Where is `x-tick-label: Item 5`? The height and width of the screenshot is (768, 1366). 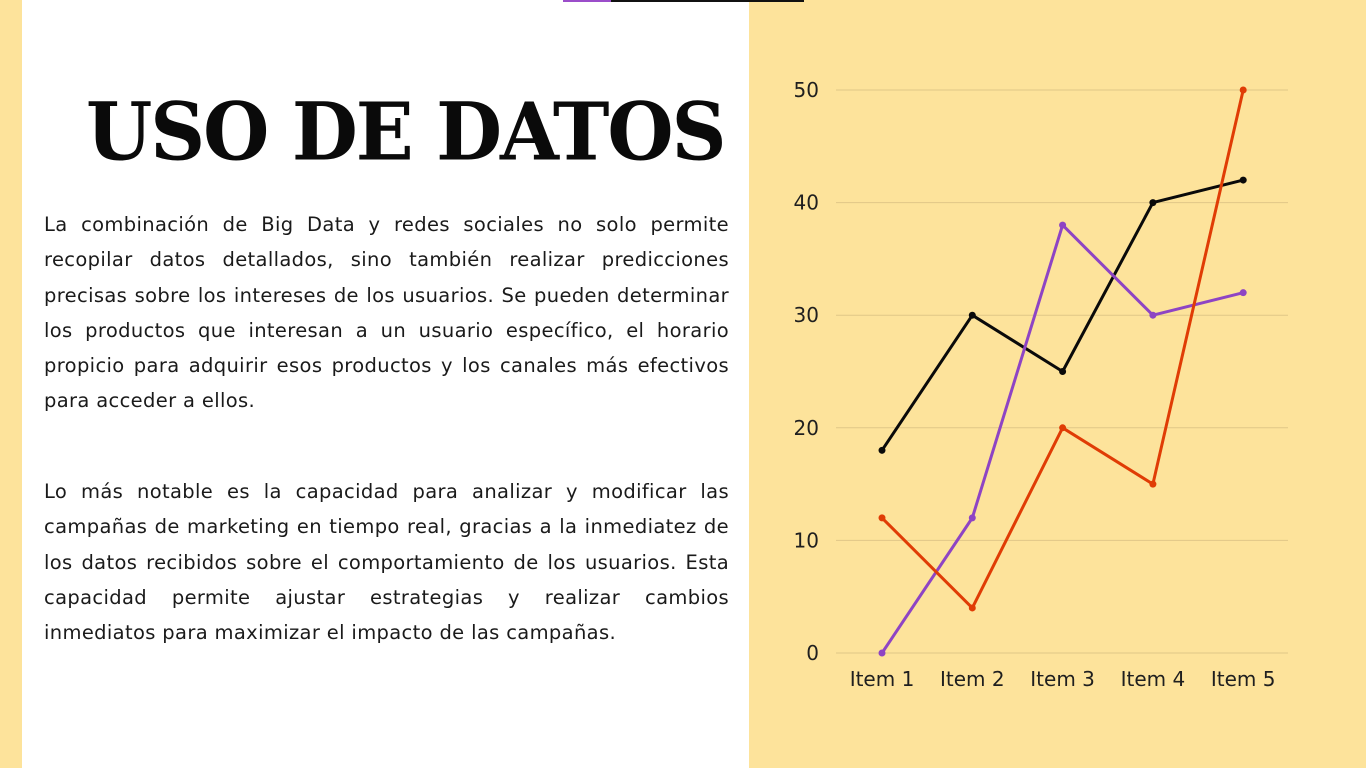 x-tick-label: Item 5 is located at coordinates (1243, 679).